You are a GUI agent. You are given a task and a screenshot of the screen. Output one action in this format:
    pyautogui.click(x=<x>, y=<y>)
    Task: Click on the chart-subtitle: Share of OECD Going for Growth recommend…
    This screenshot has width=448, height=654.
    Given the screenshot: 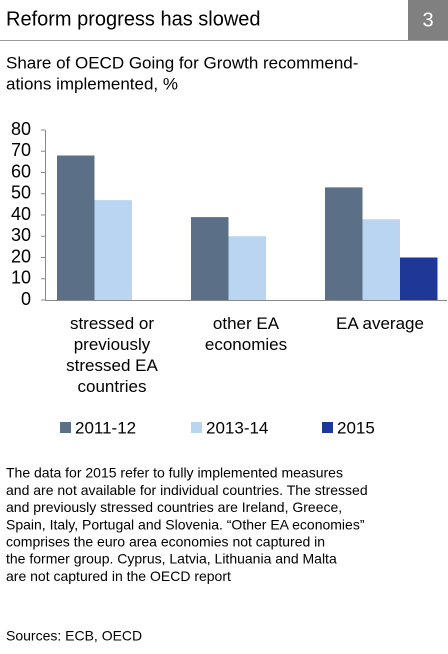 What is the action you would take?
    pyautogui.click(x=182, y=62)
    